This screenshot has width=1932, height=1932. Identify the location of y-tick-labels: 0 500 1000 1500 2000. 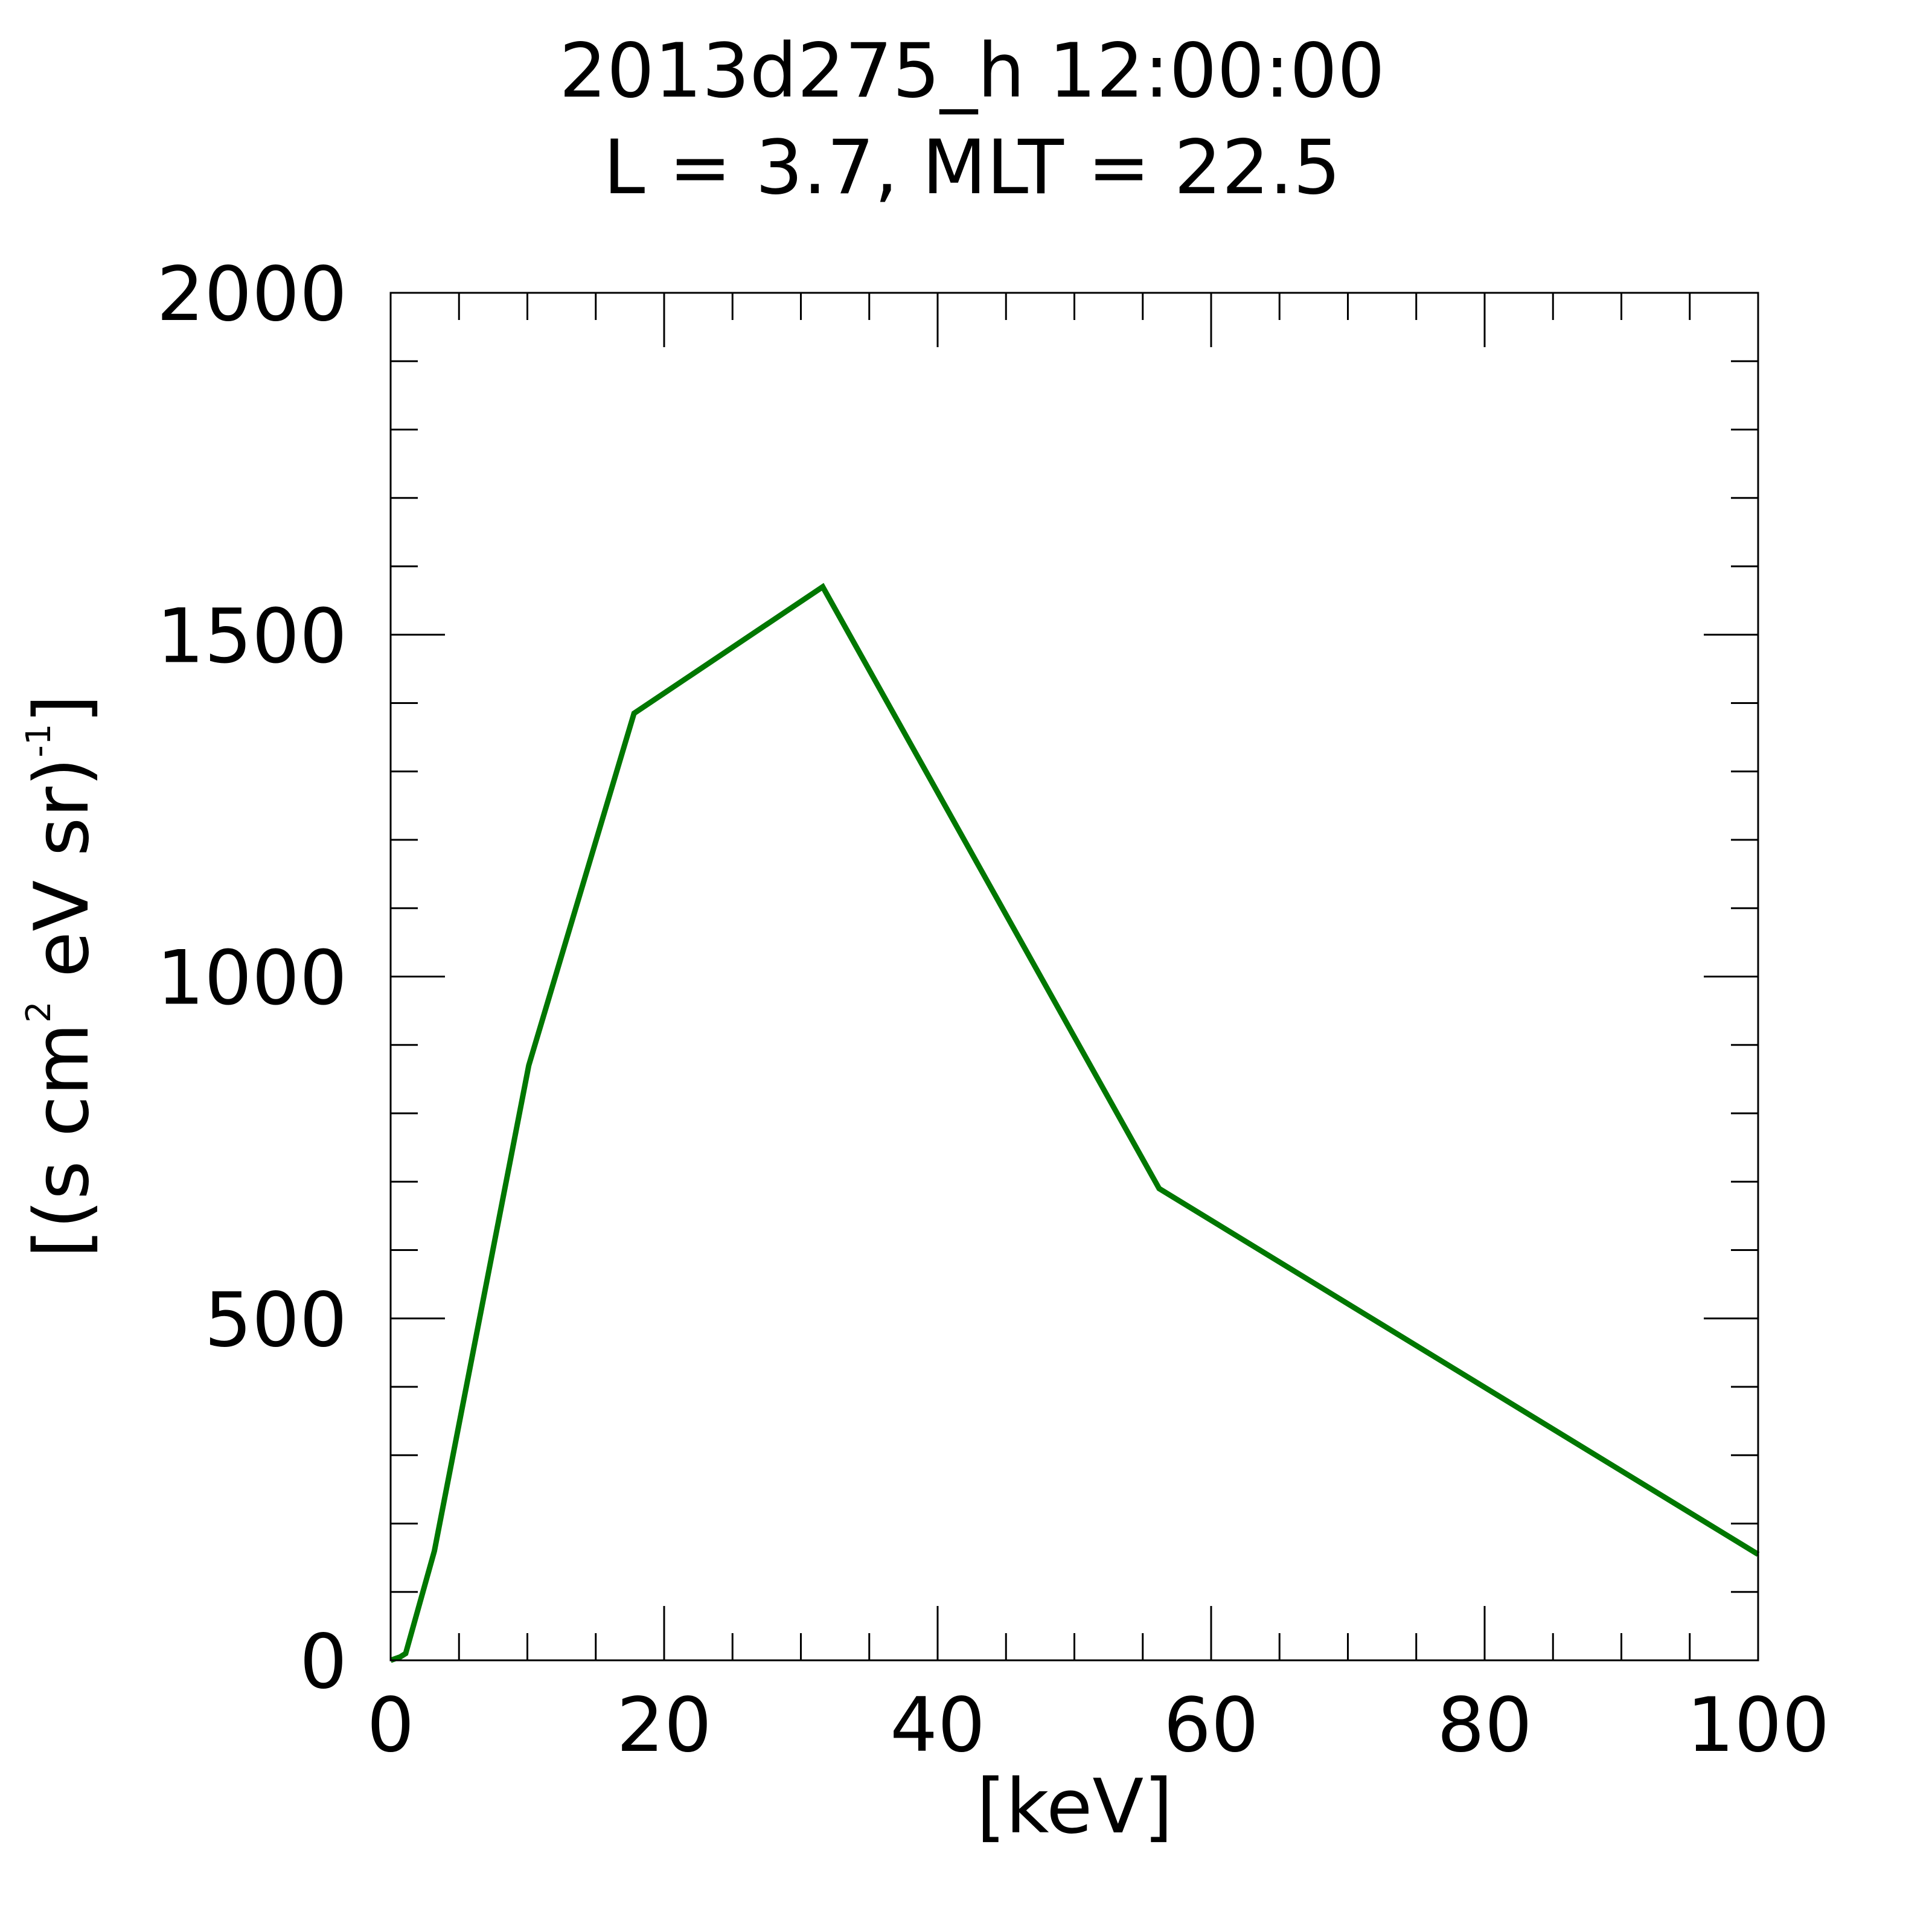
(251, 978).